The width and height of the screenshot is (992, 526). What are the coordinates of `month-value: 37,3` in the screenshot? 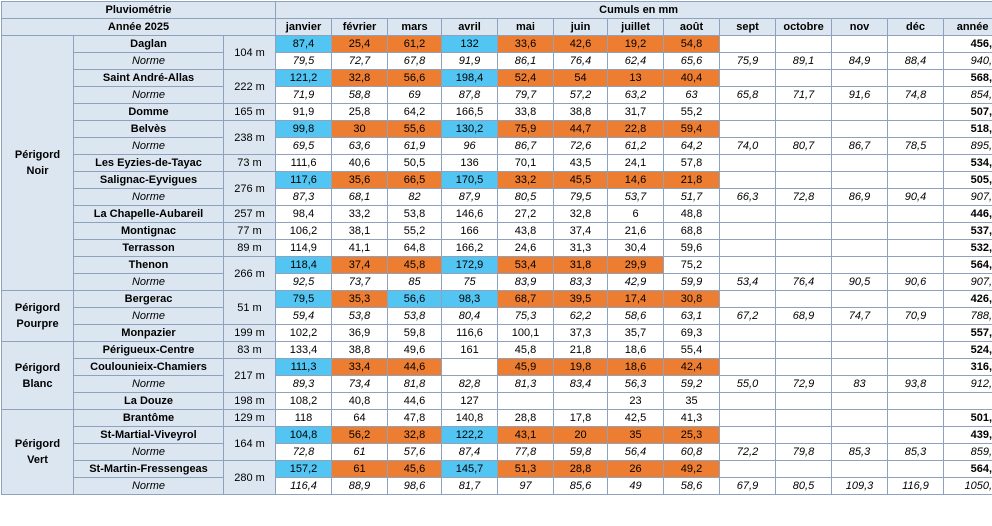 It's located at (581, 333).